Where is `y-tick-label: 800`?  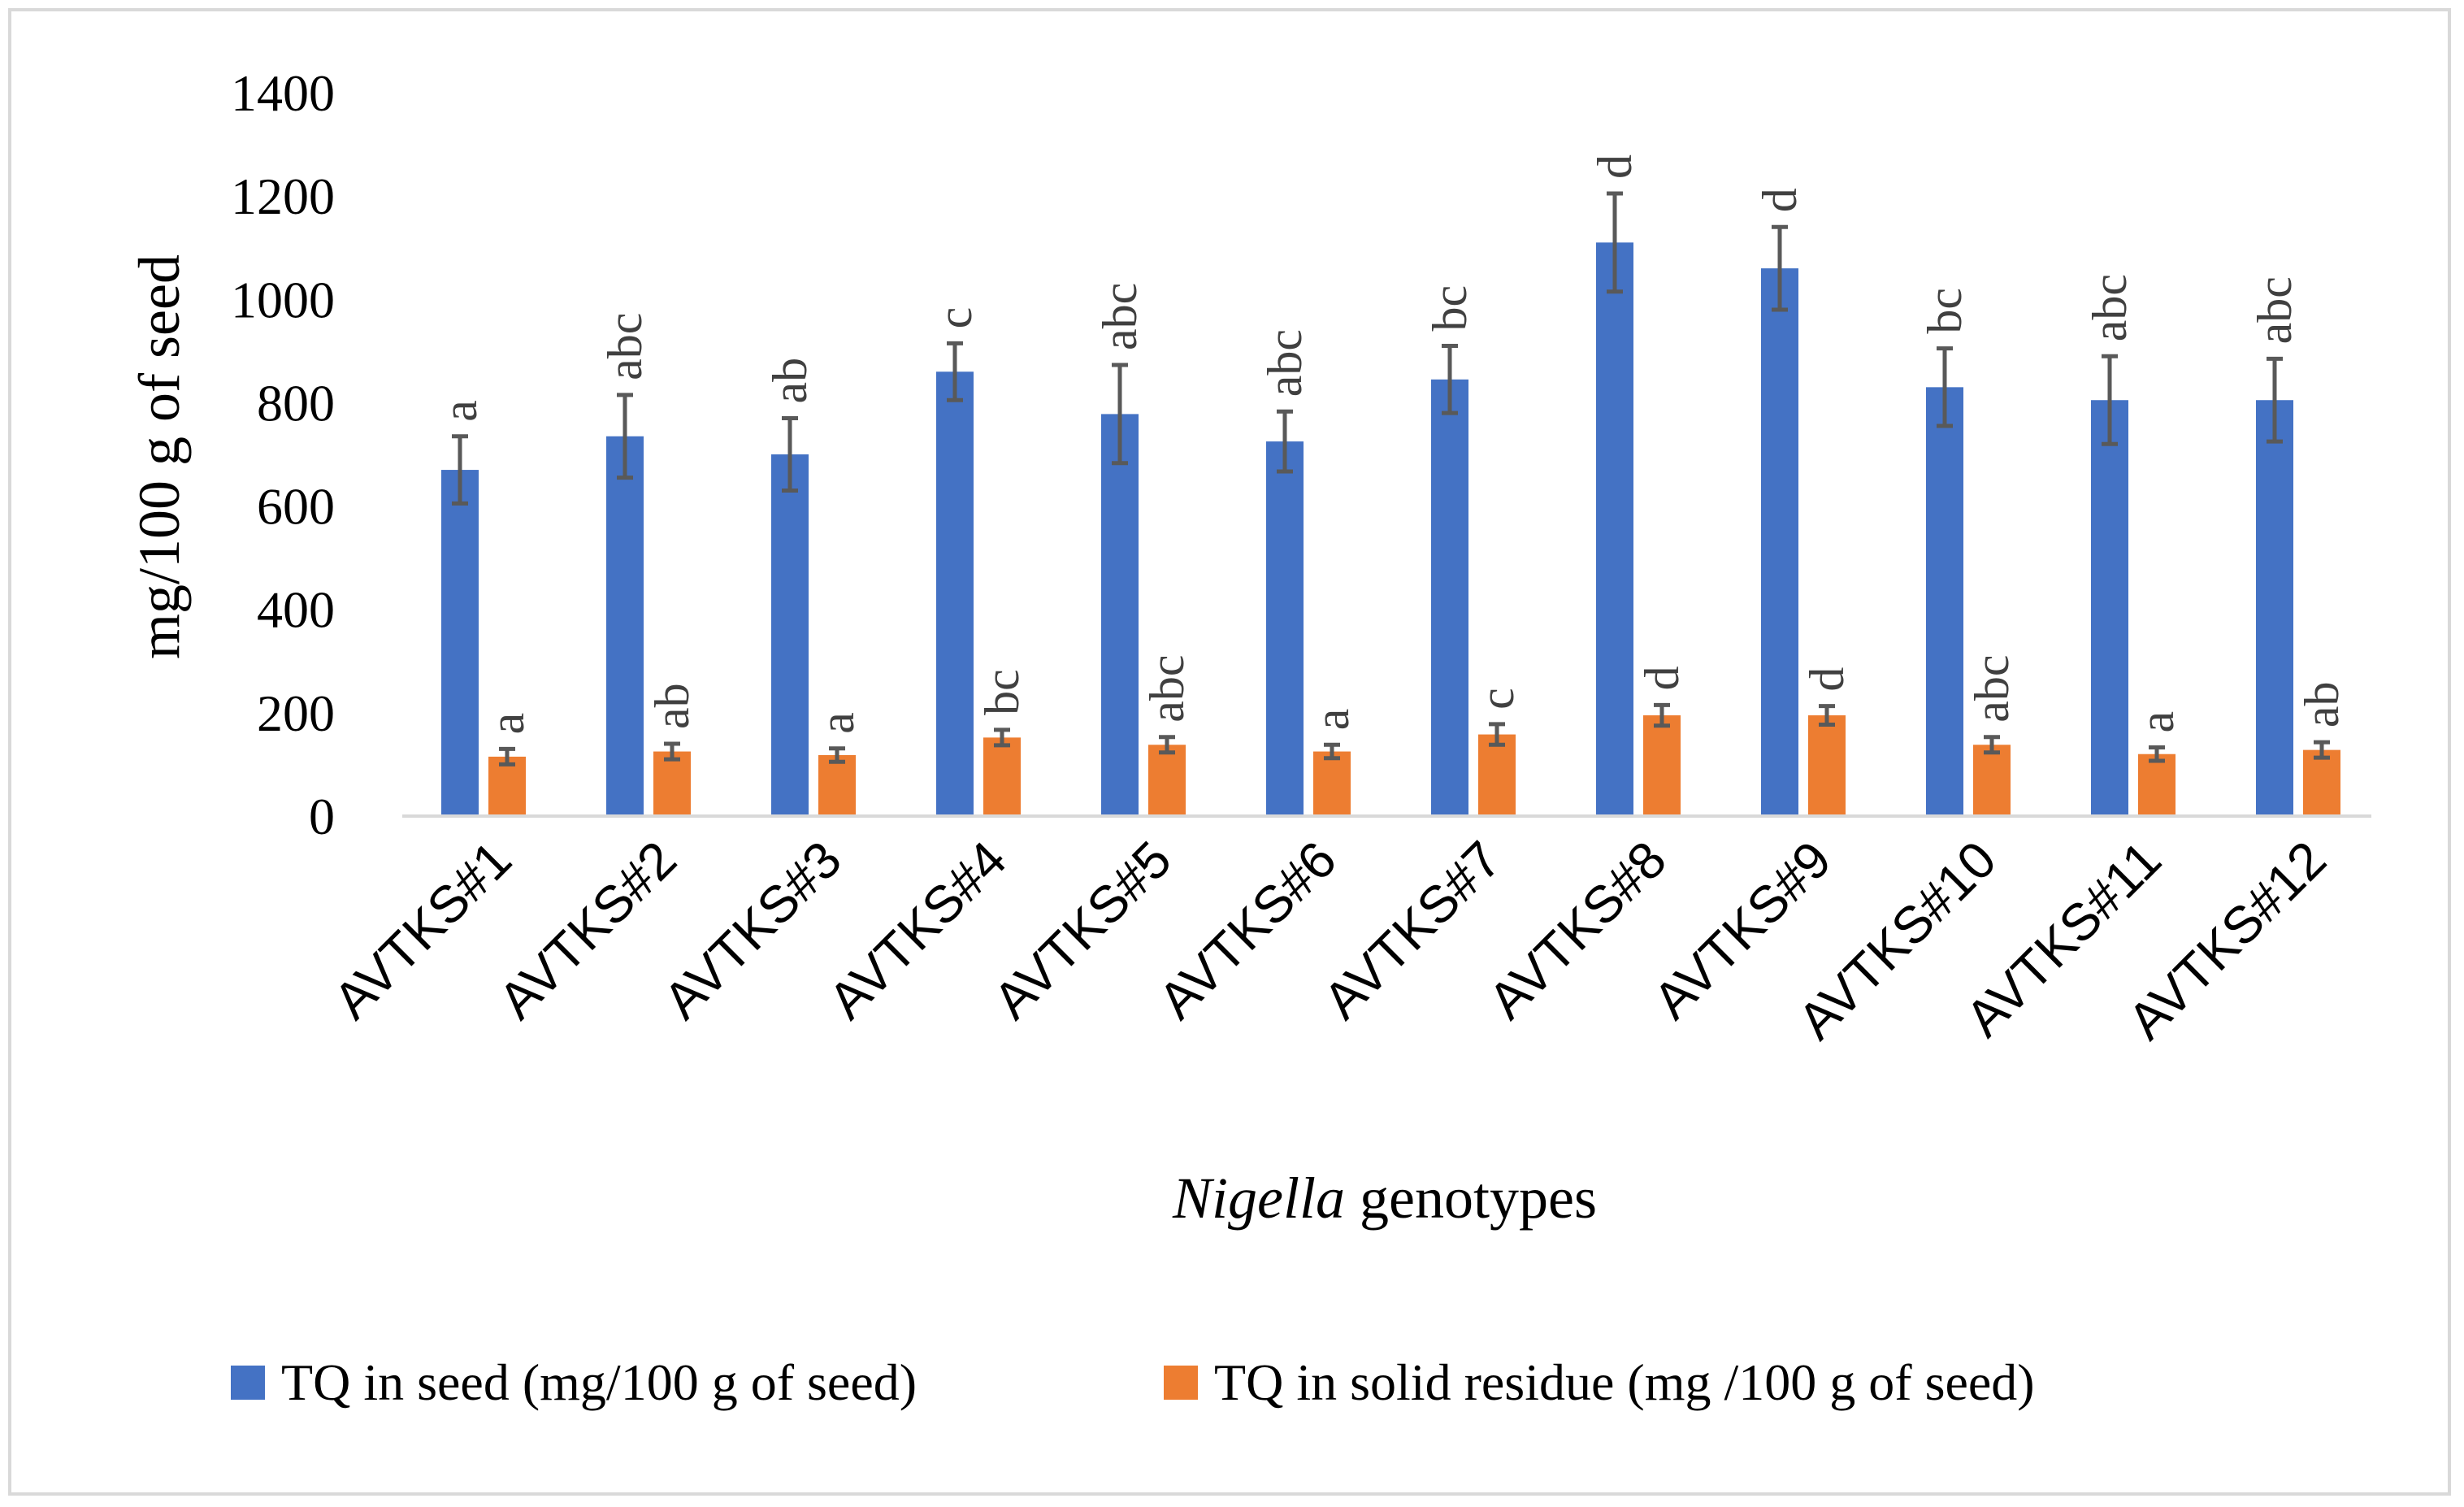
y-tick-label: 800 is located at coordinates (296, 403).